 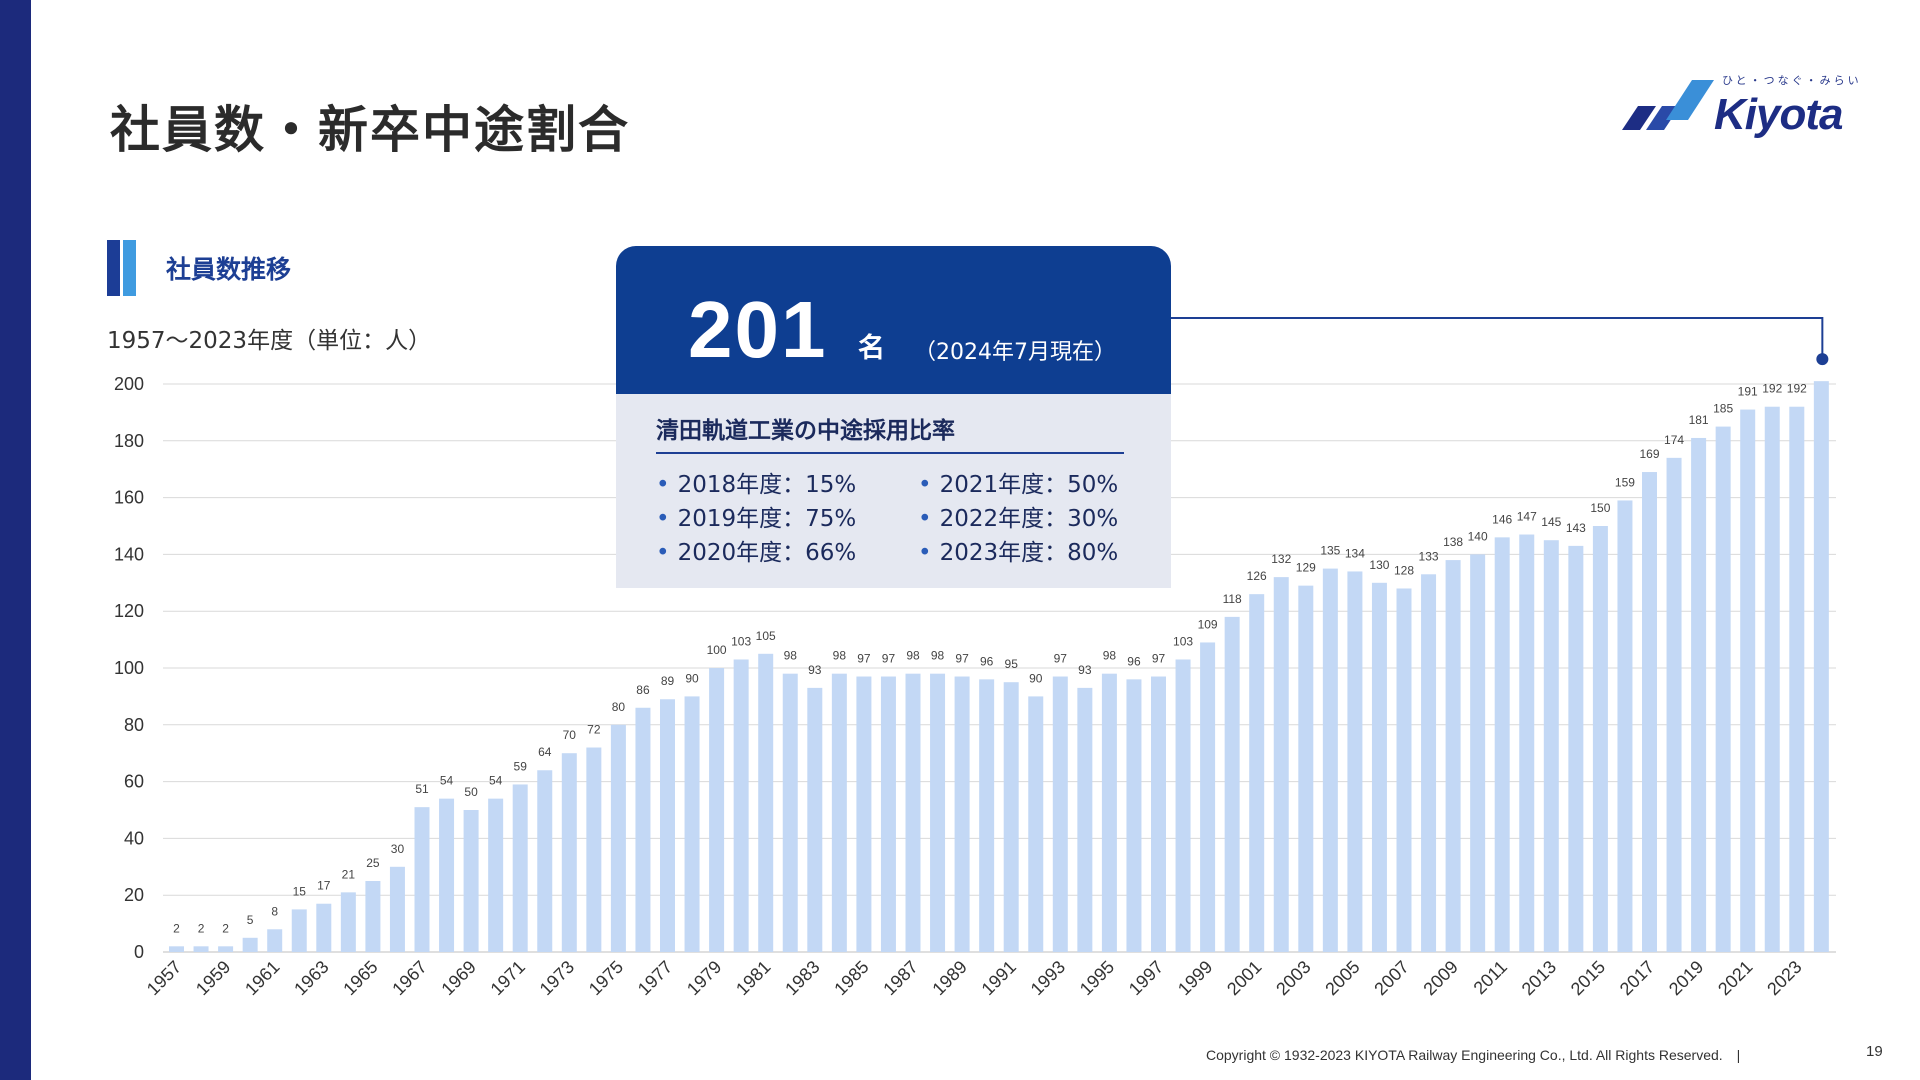 What do you see at coordinates (1674, 704) in the screenshot?
I see `bar-2018` at bounding box center [1674, 704].